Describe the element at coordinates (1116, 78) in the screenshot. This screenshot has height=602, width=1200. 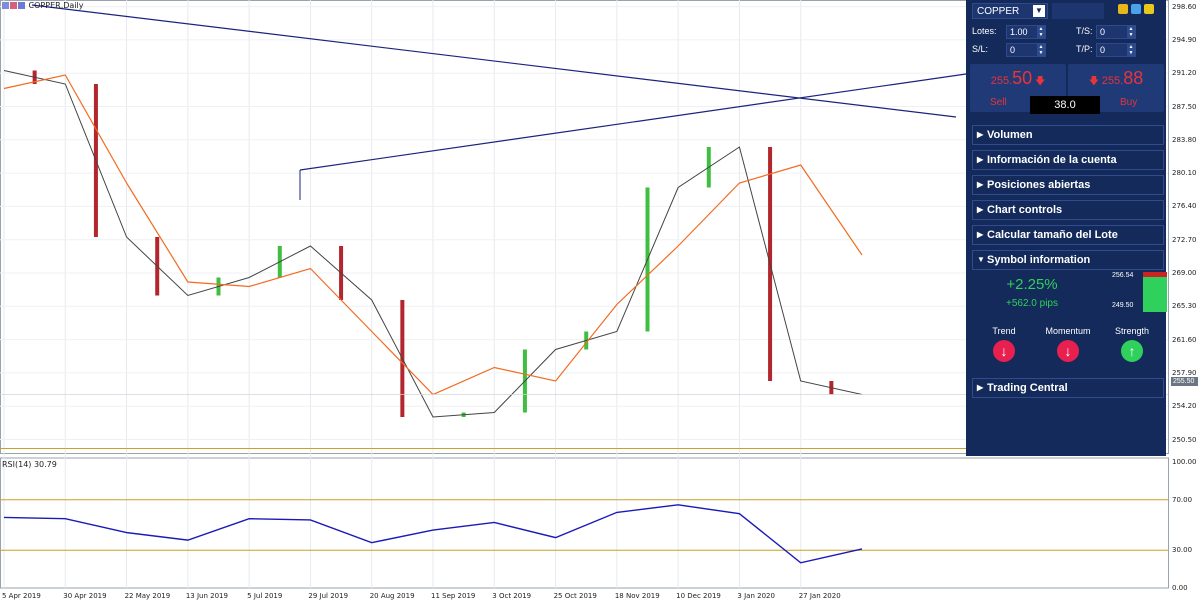
I see `buy-price: 🡇 255.88` at that location.